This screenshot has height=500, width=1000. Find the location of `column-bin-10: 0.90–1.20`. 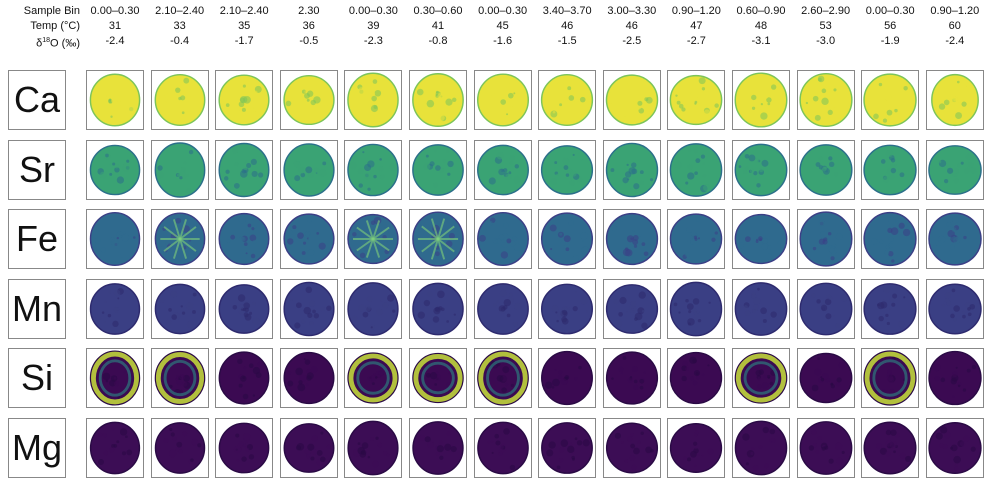

column-bin-10: 0.90–1.20 is located at coordinates (696, 11).